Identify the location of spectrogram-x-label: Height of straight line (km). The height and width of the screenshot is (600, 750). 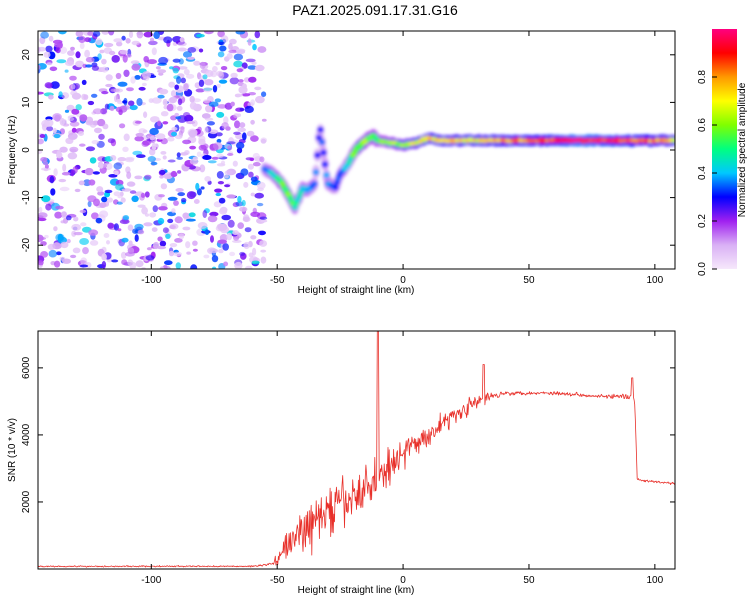
(356, 290).